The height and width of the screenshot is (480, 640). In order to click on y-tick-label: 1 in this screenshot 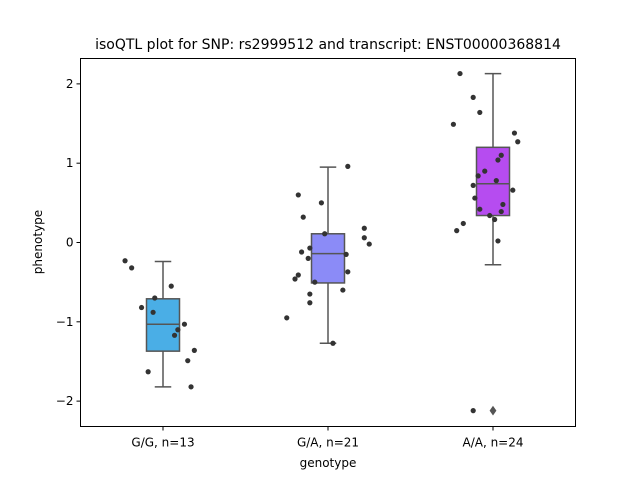, I will do `click(70, 163)`.